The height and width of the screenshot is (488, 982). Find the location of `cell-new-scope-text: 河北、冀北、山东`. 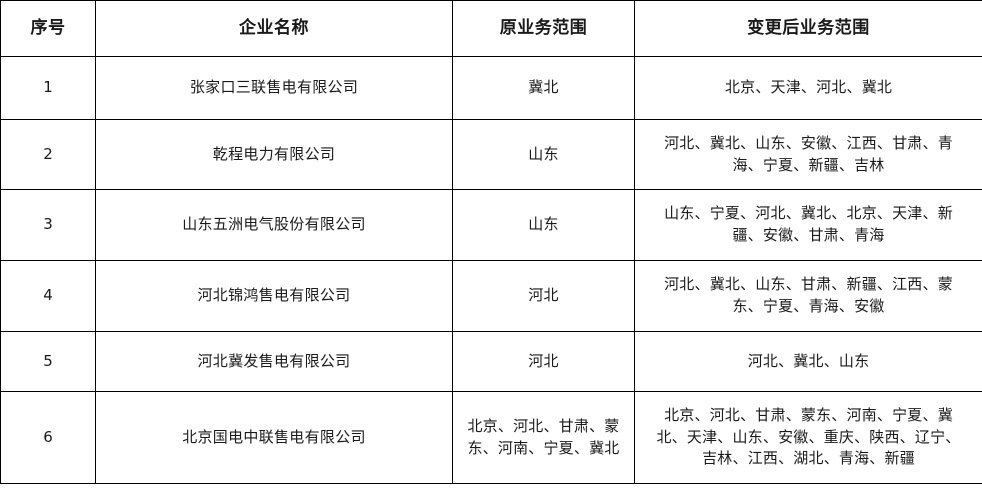

cell-new-scope-text: 河北、冀北、山东 is located at coordinates (808, 360).